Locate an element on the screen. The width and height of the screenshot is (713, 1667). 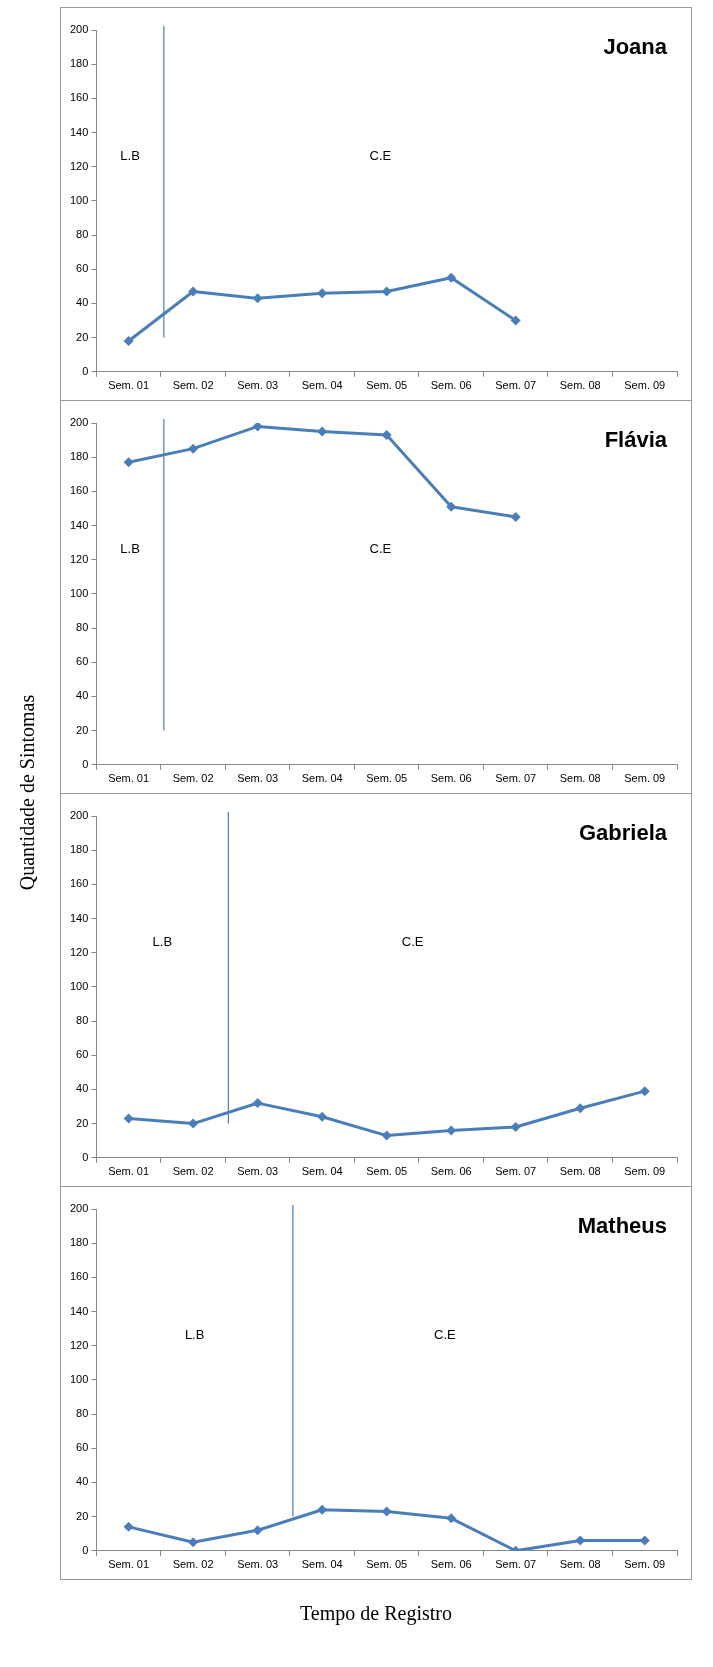
chart-title: Joana is located at coordinates (635, 47).